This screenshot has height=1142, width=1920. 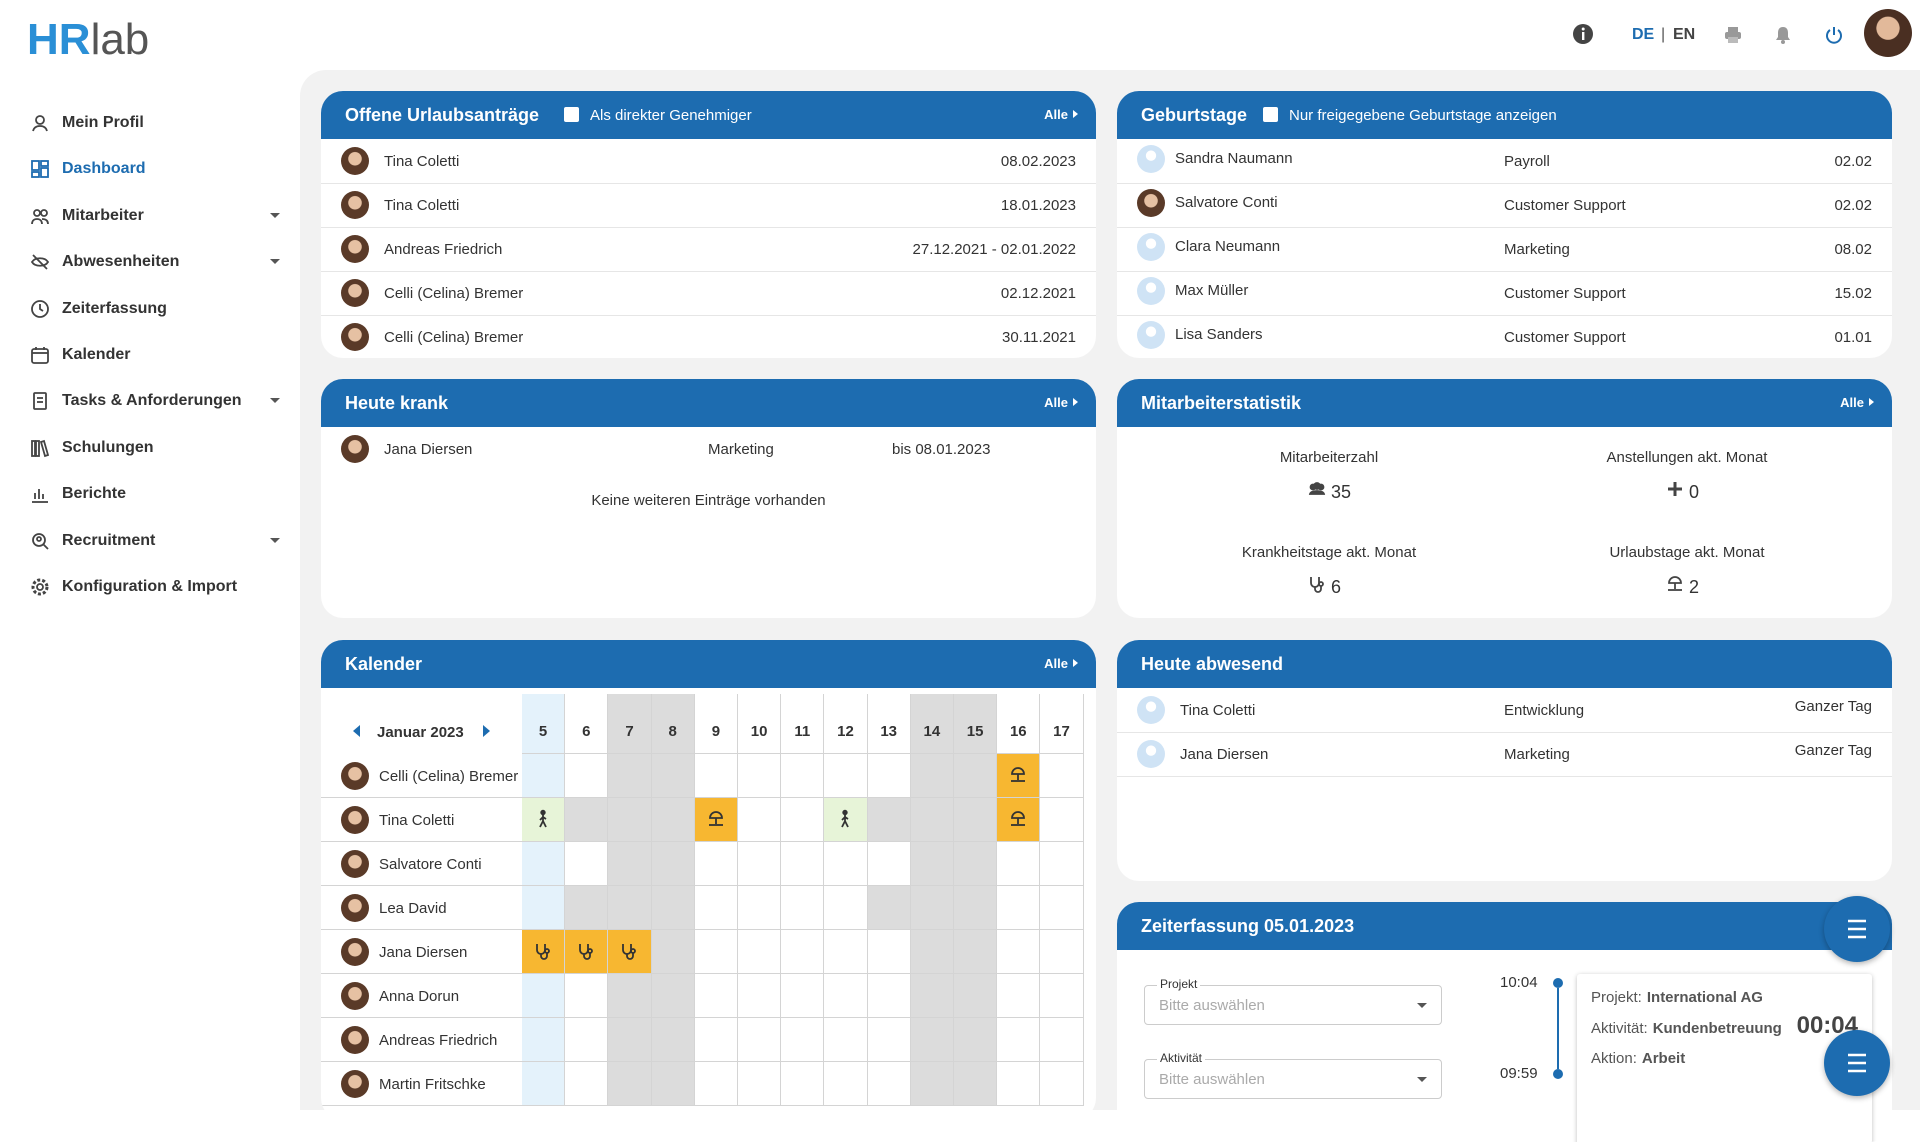 What do you see at coordinates (96, 354) in the screenshot?
I see `nav-label: Kalender` at bounding box center [96, 354].